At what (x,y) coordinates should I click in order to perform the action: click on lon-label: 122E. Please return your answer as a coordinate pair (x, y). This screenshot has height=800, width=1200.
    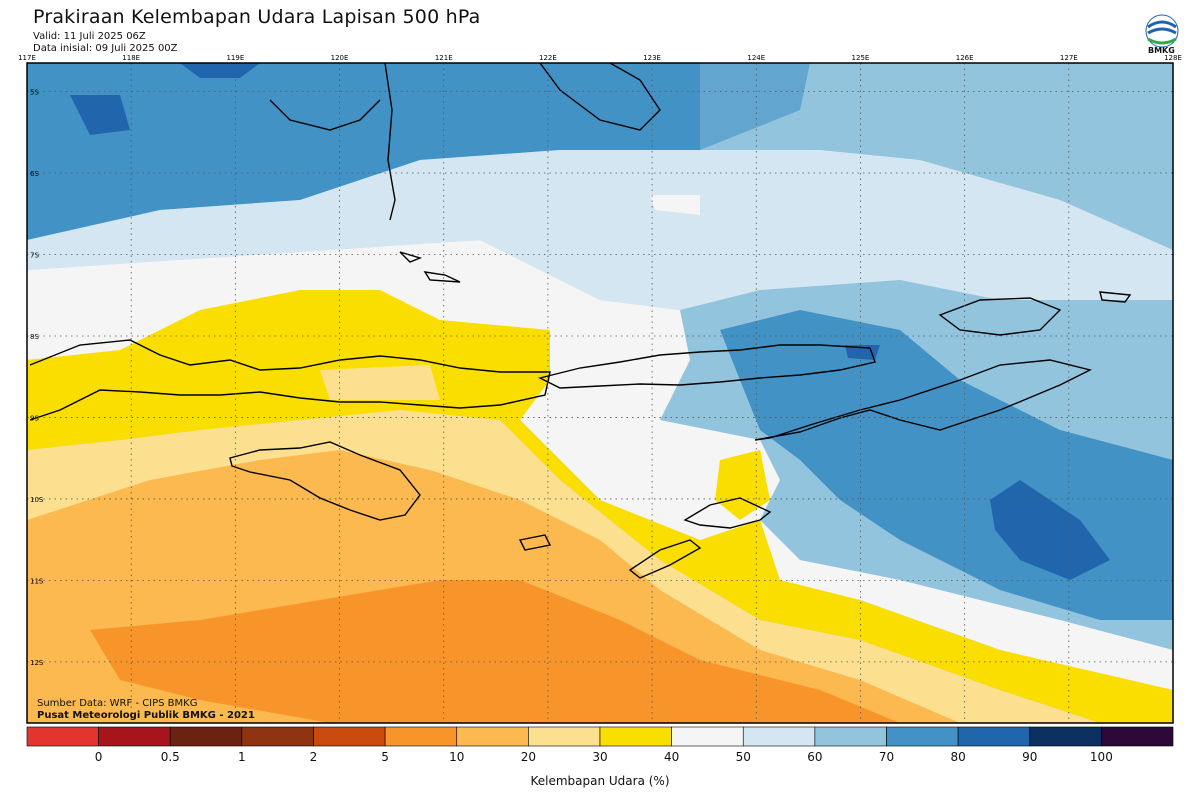
    Looking at the image, I should click on (548, 58).